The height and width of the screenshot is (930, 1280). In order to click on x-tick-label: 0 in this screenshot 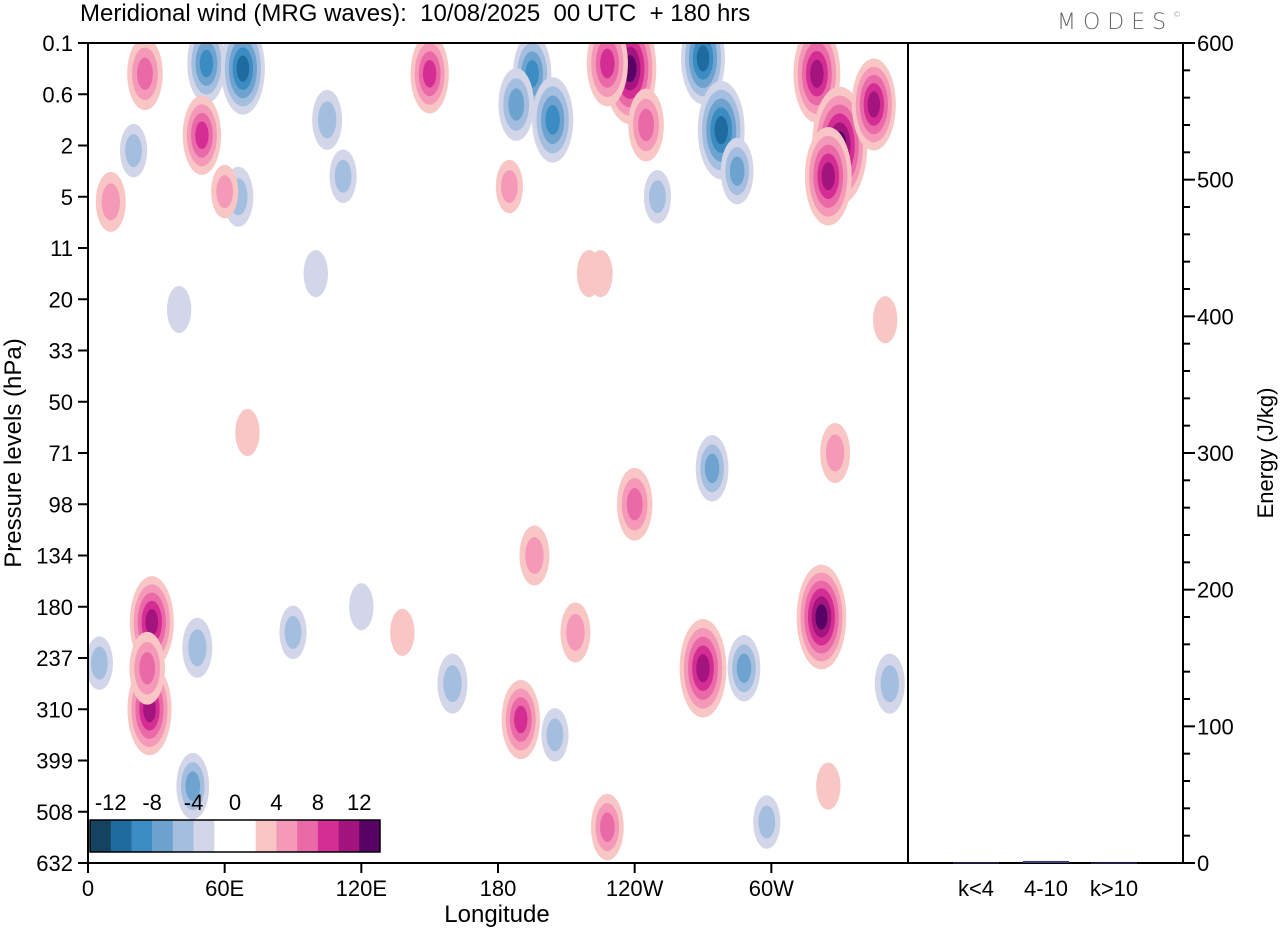, I will do `click(88, 888)`.